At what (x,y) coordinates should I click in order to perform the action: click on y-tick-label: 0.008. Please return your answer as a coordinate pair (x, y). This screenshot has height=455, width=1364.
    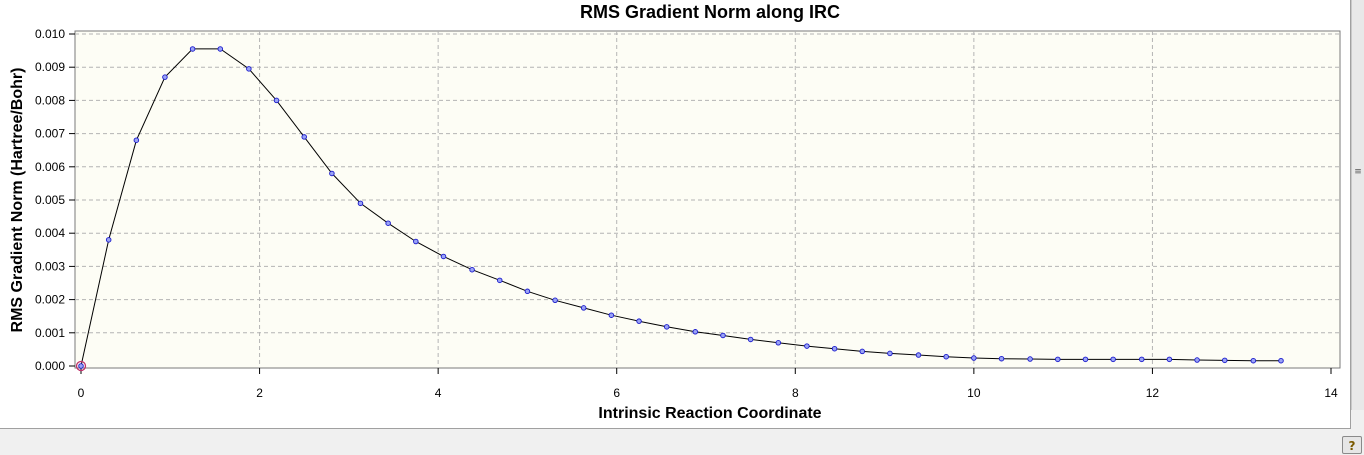
    Looking at the image, I should click on (50, 100).